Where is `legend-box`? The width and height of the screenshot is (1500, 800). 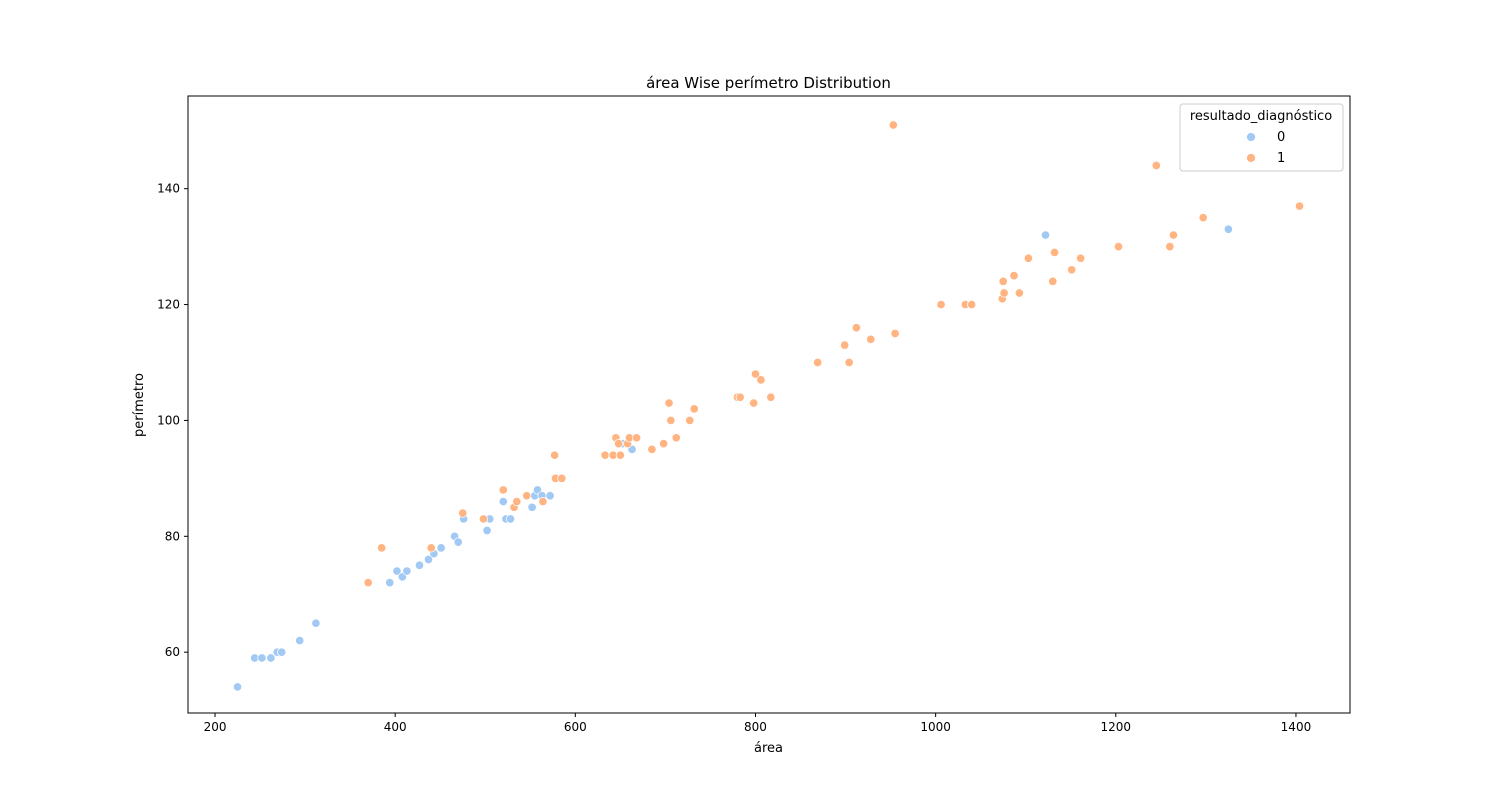 legend-box is located at coordinates (1261, 137).